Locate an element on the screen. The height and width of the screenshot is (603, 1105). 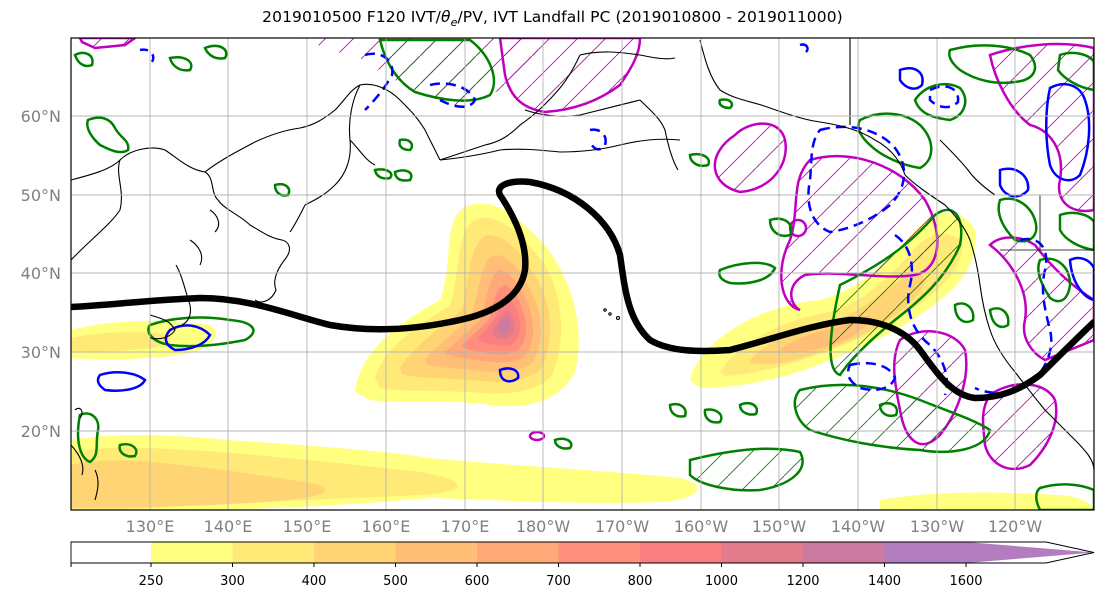
colorbar-tick-label: 1600 is located at coordinates (965, 581).